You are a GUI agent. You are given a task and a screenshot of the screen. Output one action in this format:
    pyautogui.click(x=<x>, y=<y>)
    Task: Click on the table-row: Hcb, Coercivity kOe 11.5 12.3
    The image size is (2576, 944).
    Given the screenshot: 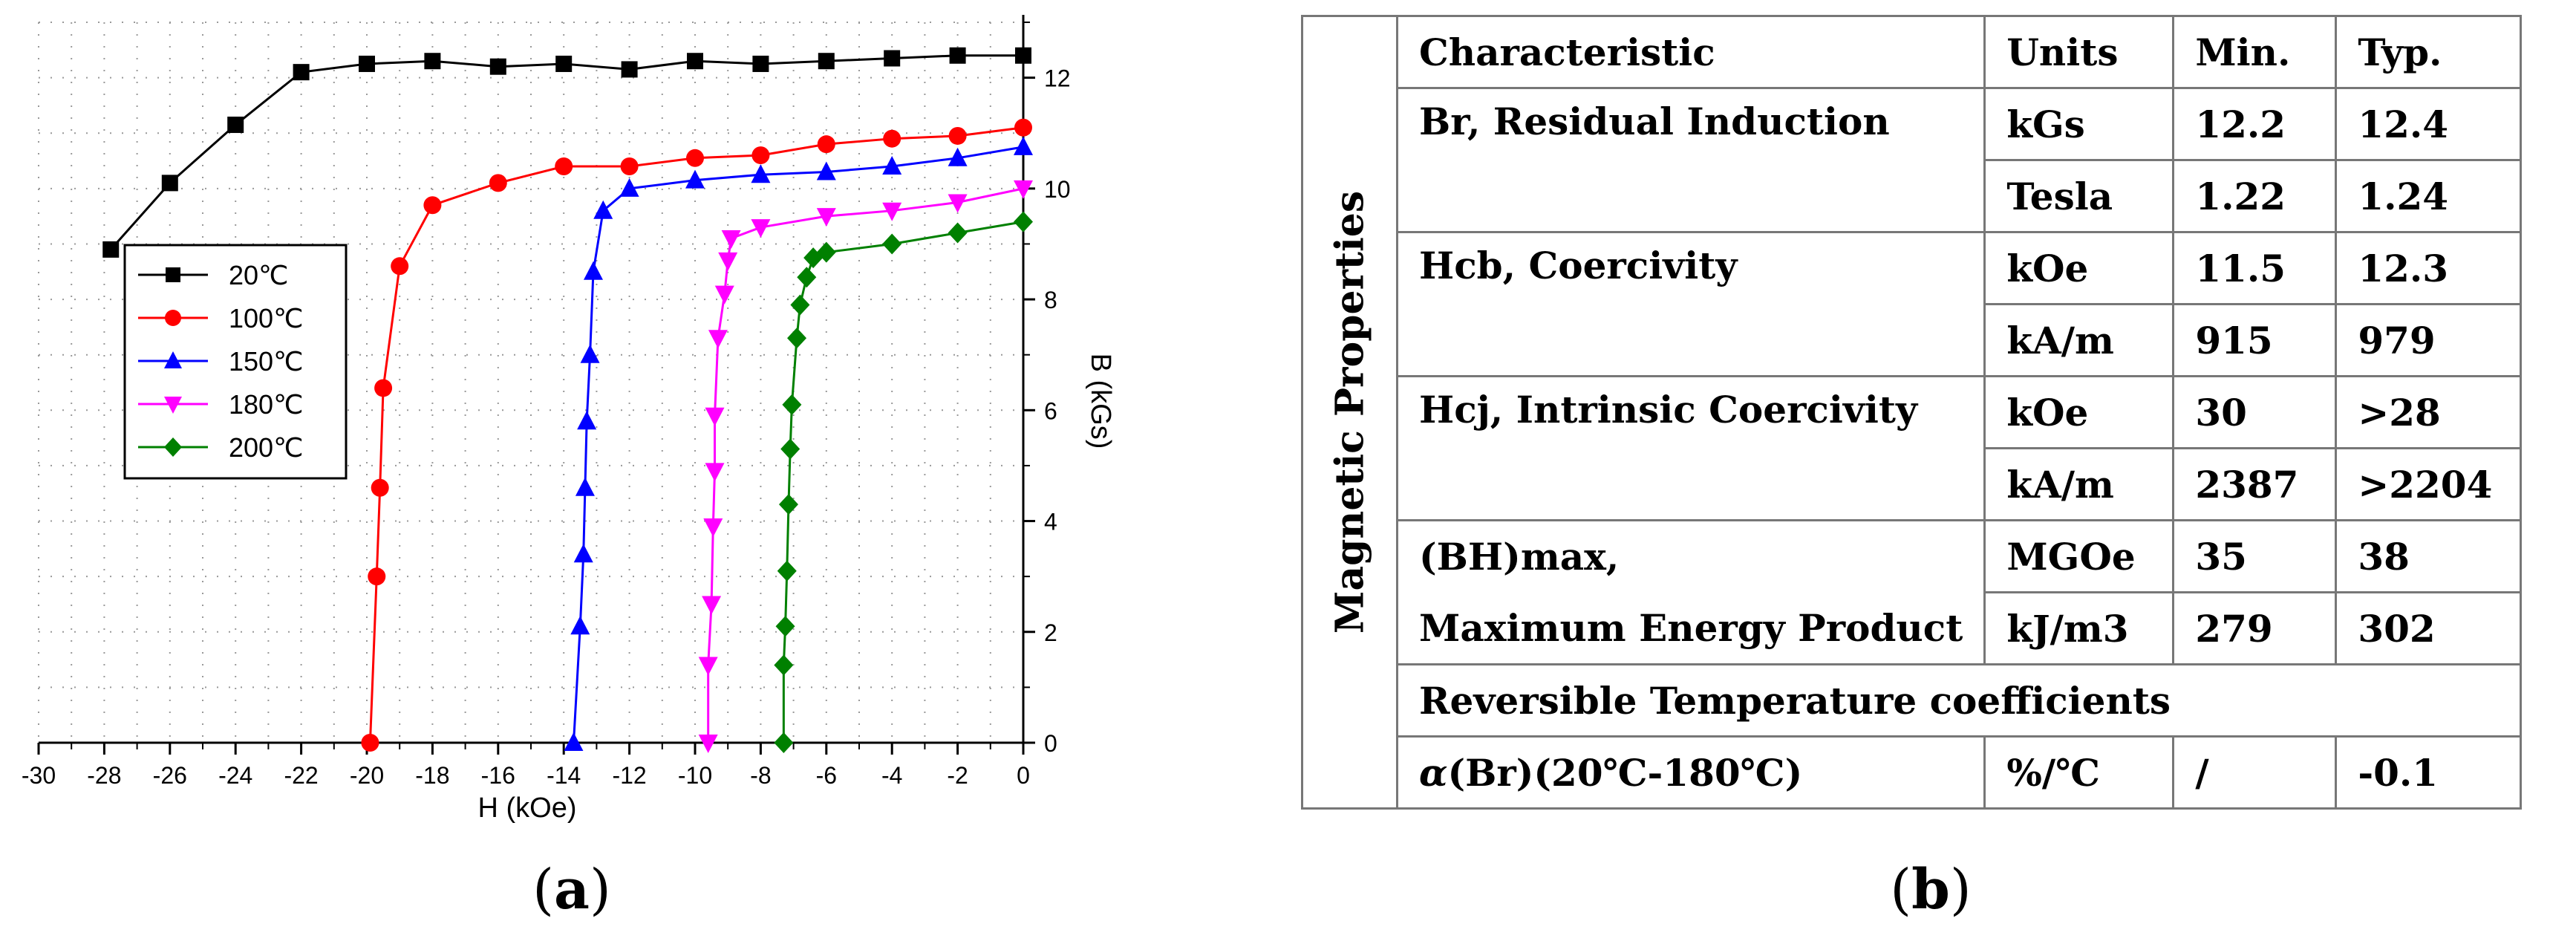 What is the action you would take?
    pyautogui.click(x=1912, y=304)
    